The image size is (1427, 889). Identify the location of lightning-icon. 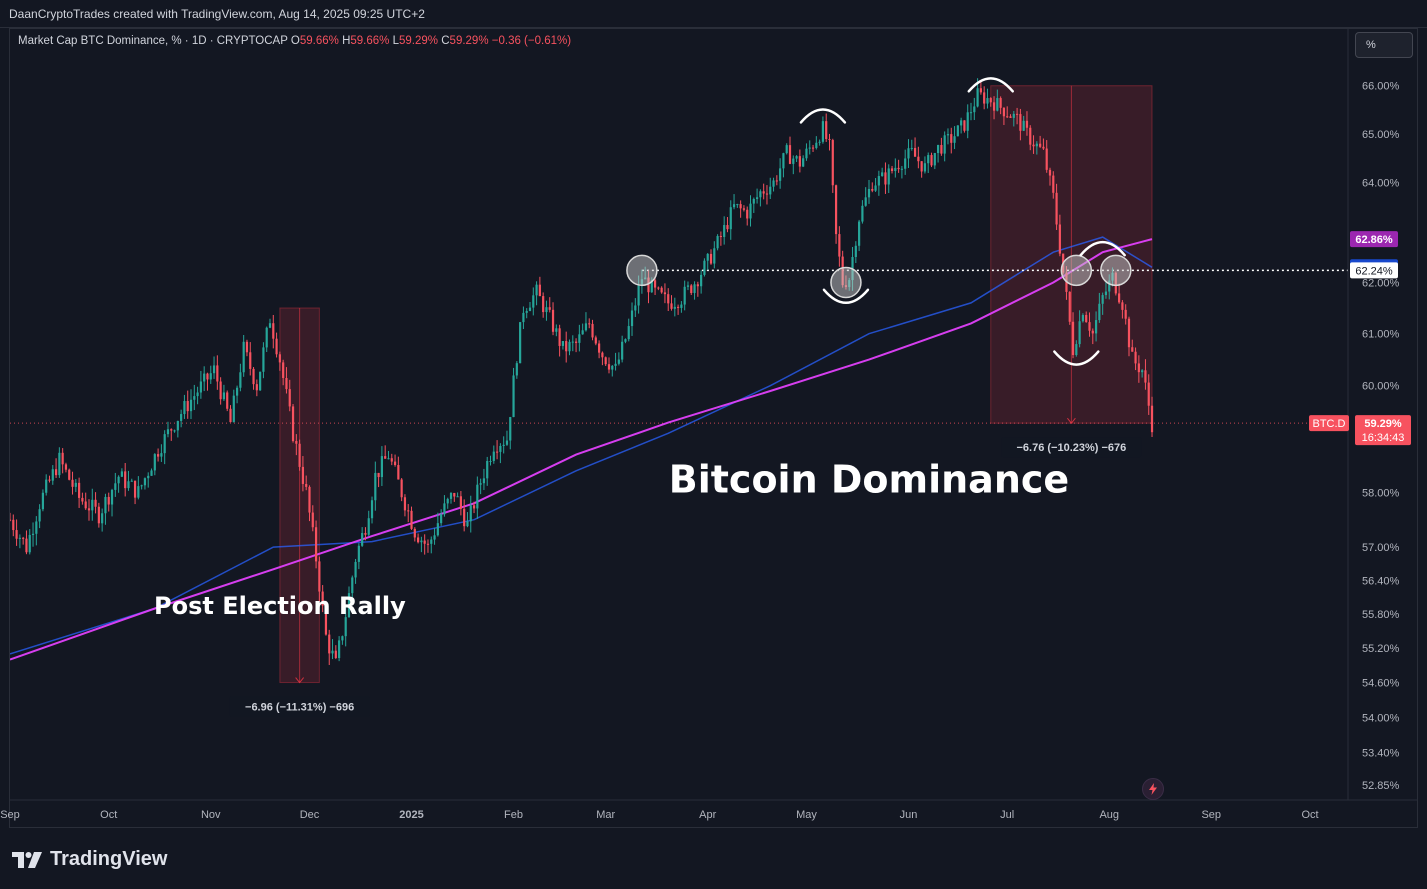
(1153, 789).